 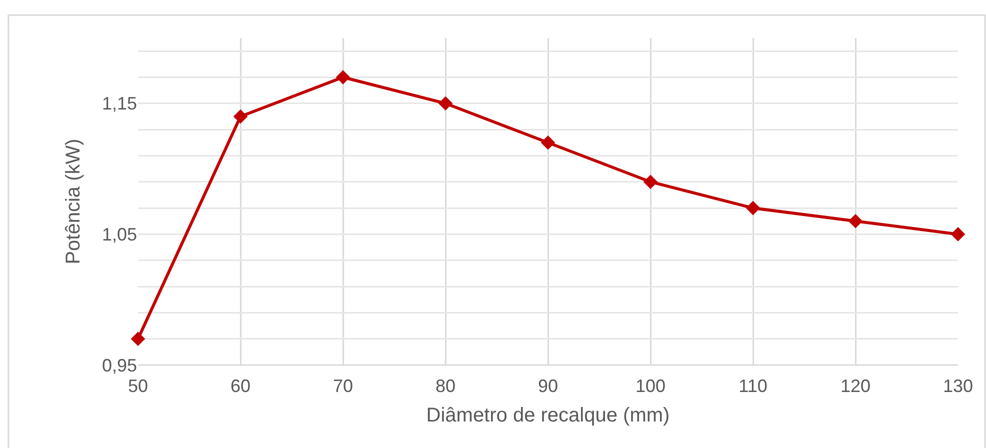 I want to click on x-tick-label: 110, so click(x=753, y=386).